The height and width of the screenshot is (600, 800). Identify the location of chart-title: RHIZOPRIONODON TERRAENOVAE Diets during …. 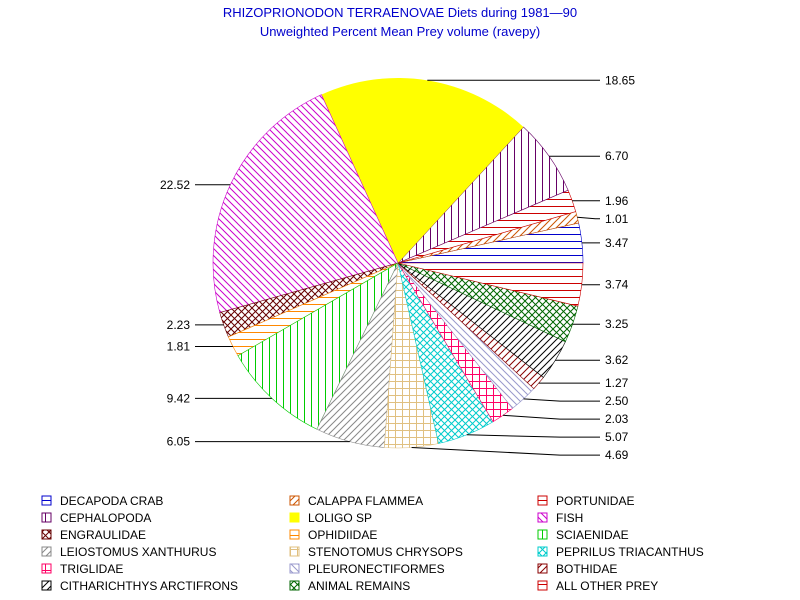
(400, 12).